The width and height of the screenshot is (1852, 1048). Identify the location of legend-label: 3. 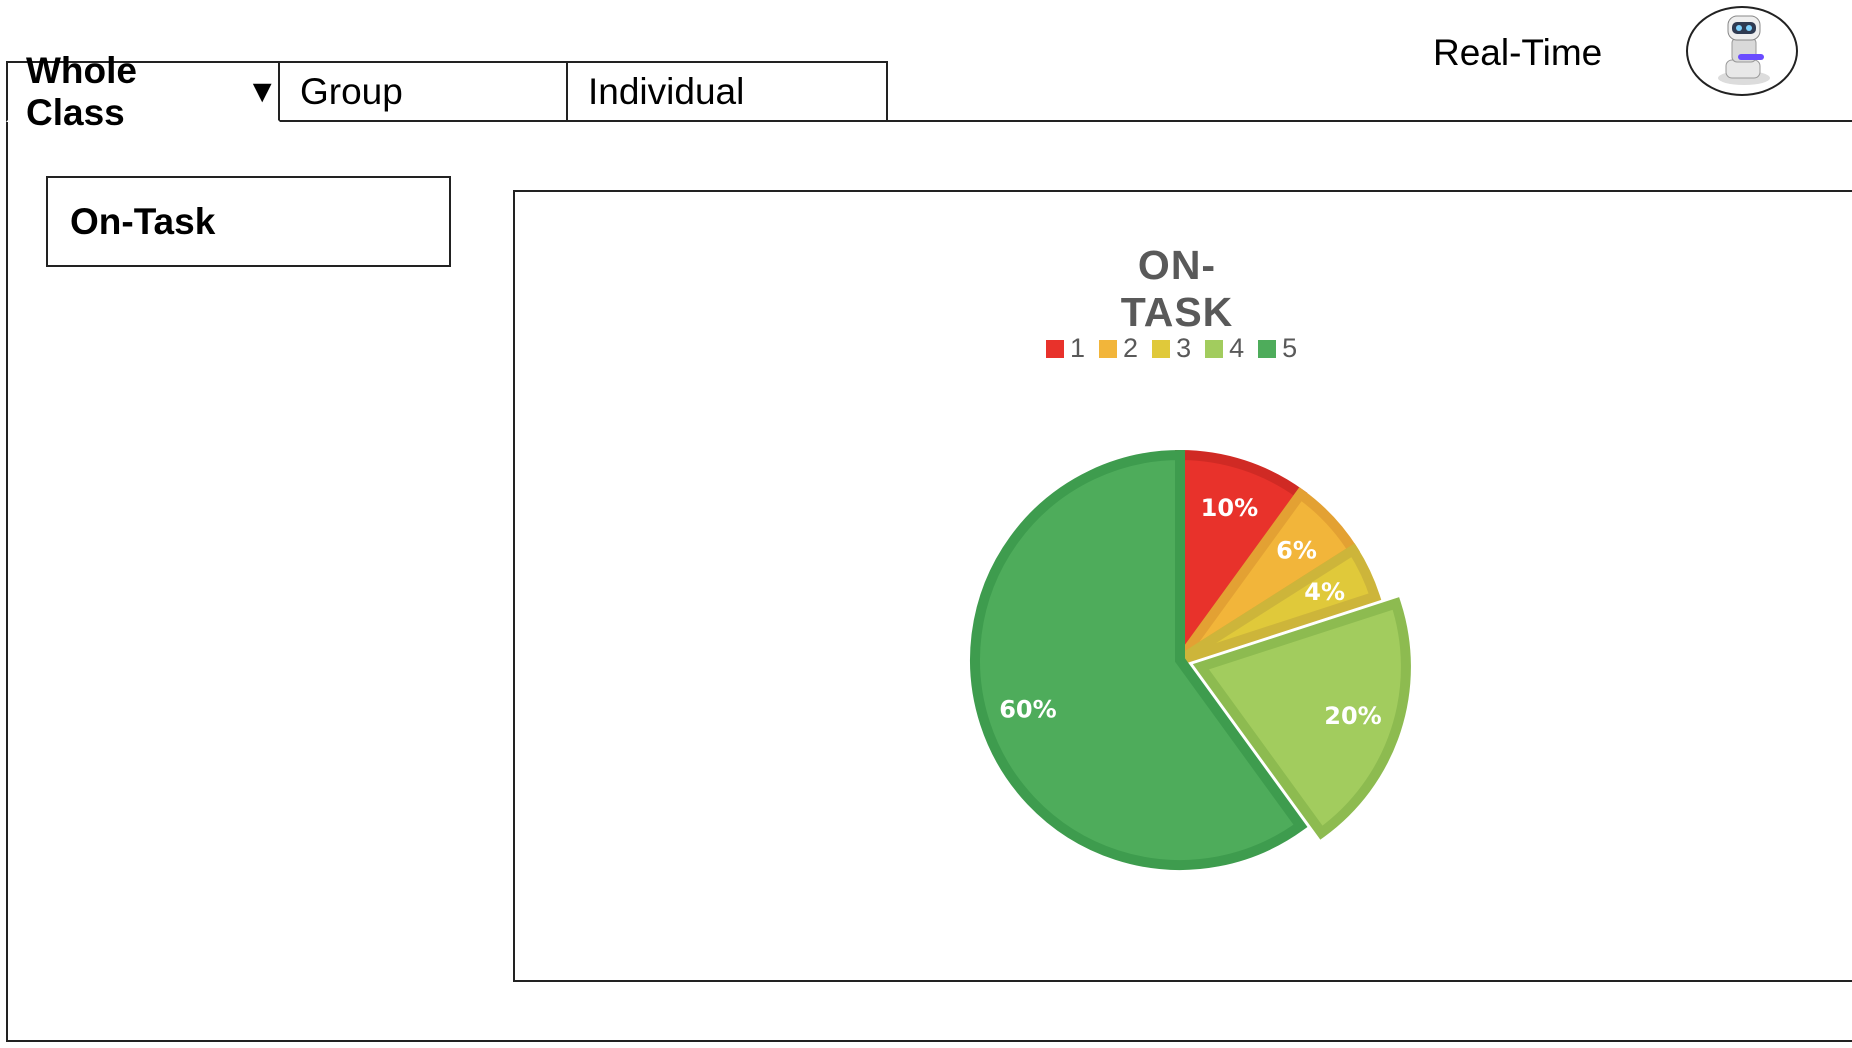
(1184, 348).